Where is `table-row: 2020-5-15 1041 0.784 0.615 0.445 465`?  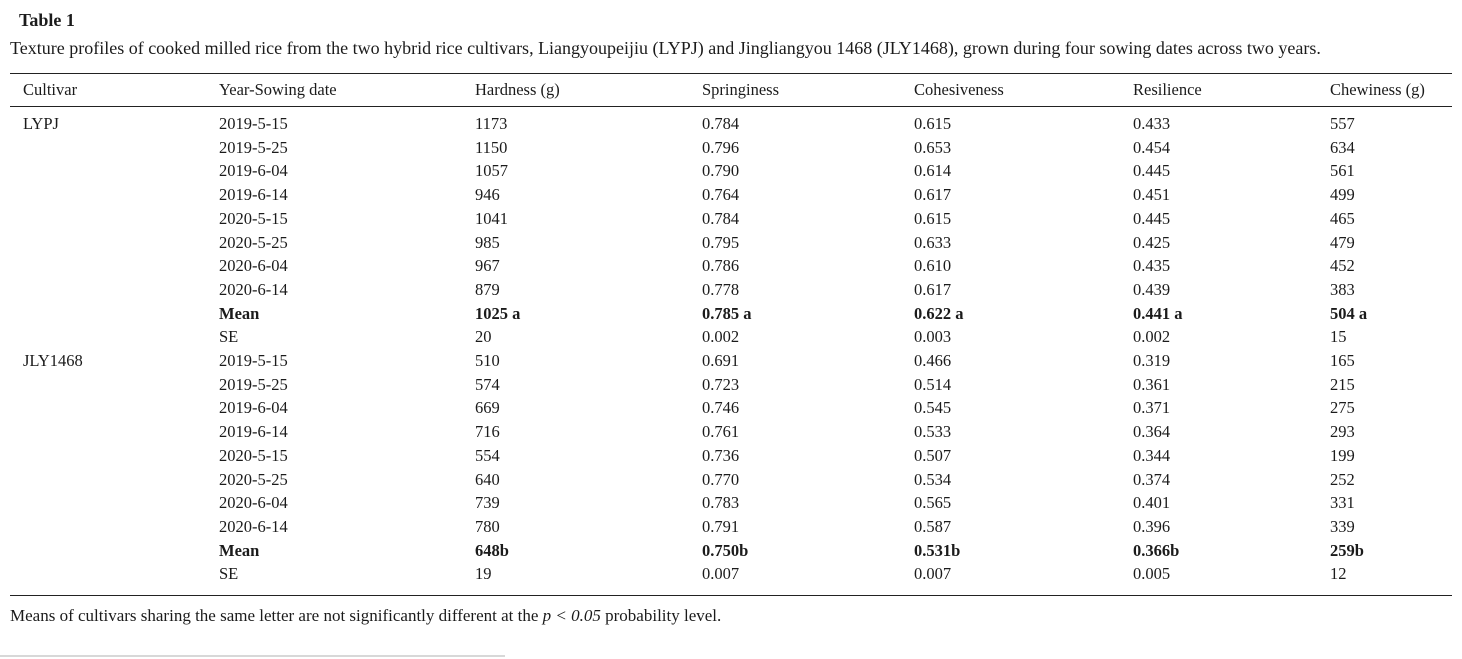
table-row: 2020-5-15 1041 0.784 0.615 0.445 465 is located at coordinates (731, 219).